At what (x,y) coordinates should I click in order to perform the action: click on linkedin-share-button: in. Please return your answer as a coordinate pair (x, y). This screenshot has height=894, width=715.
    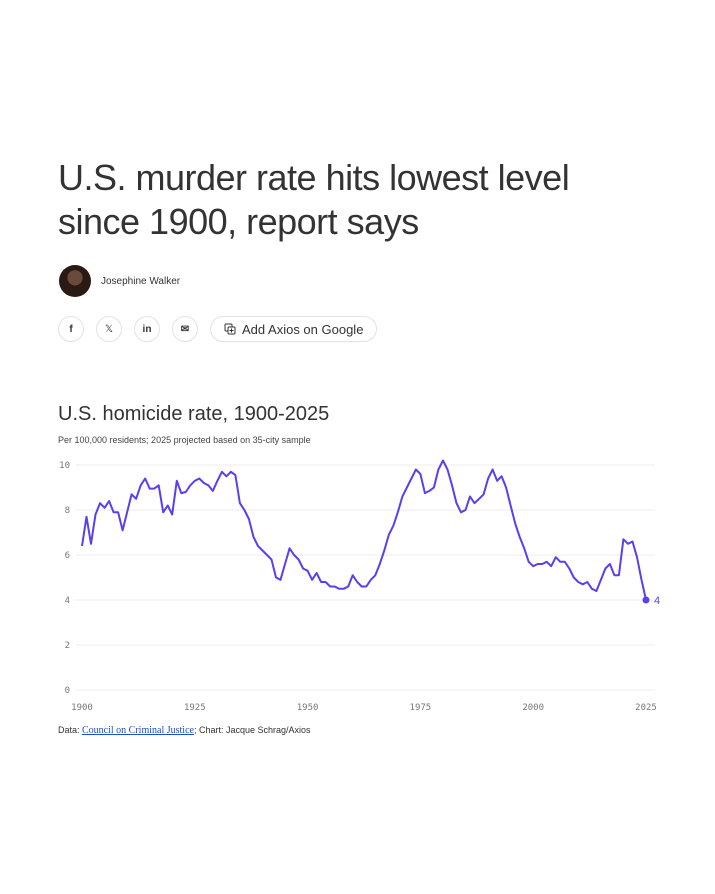
    Looking at the image, I should click on (147, 329).